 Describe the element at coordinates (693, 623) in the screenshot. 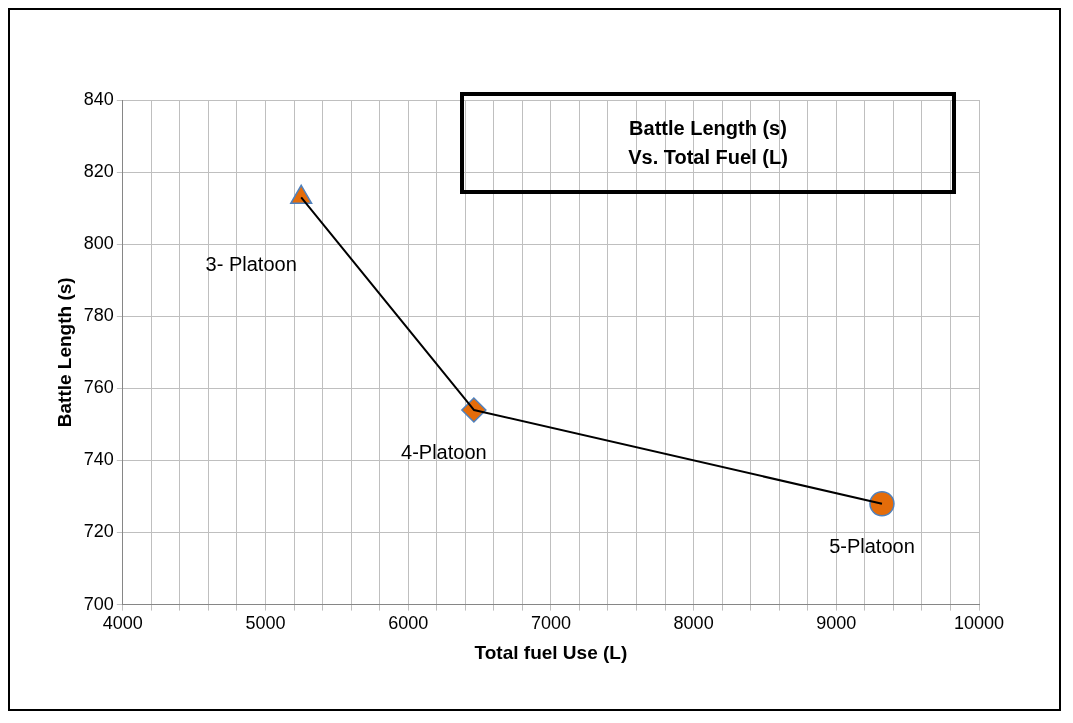

I see `x-tick-label: 8000` at that location.